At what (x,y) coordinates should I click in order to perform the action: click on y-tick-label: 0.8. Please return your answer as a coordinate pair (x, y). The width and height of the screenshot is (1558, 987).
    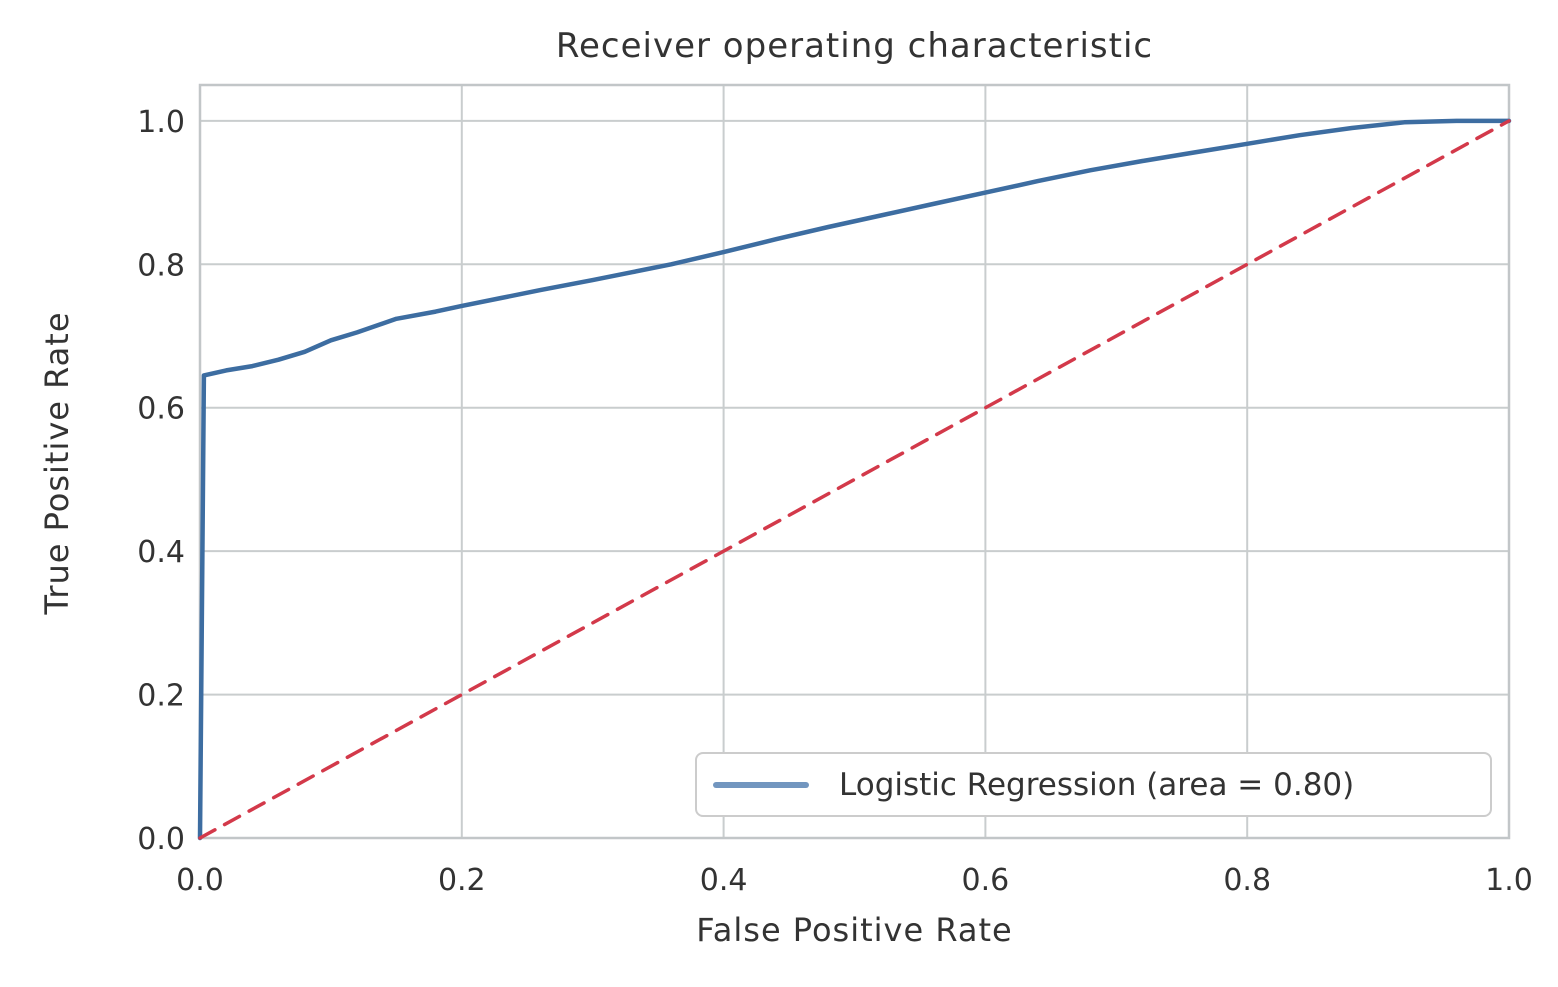
    Looking at the image, I should click on (161, 265).